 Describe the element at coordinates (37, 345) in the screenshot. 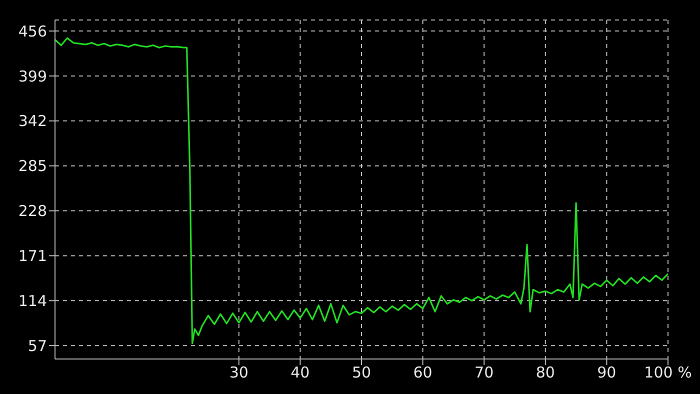

I see `y-tick-label: 57` at that location.